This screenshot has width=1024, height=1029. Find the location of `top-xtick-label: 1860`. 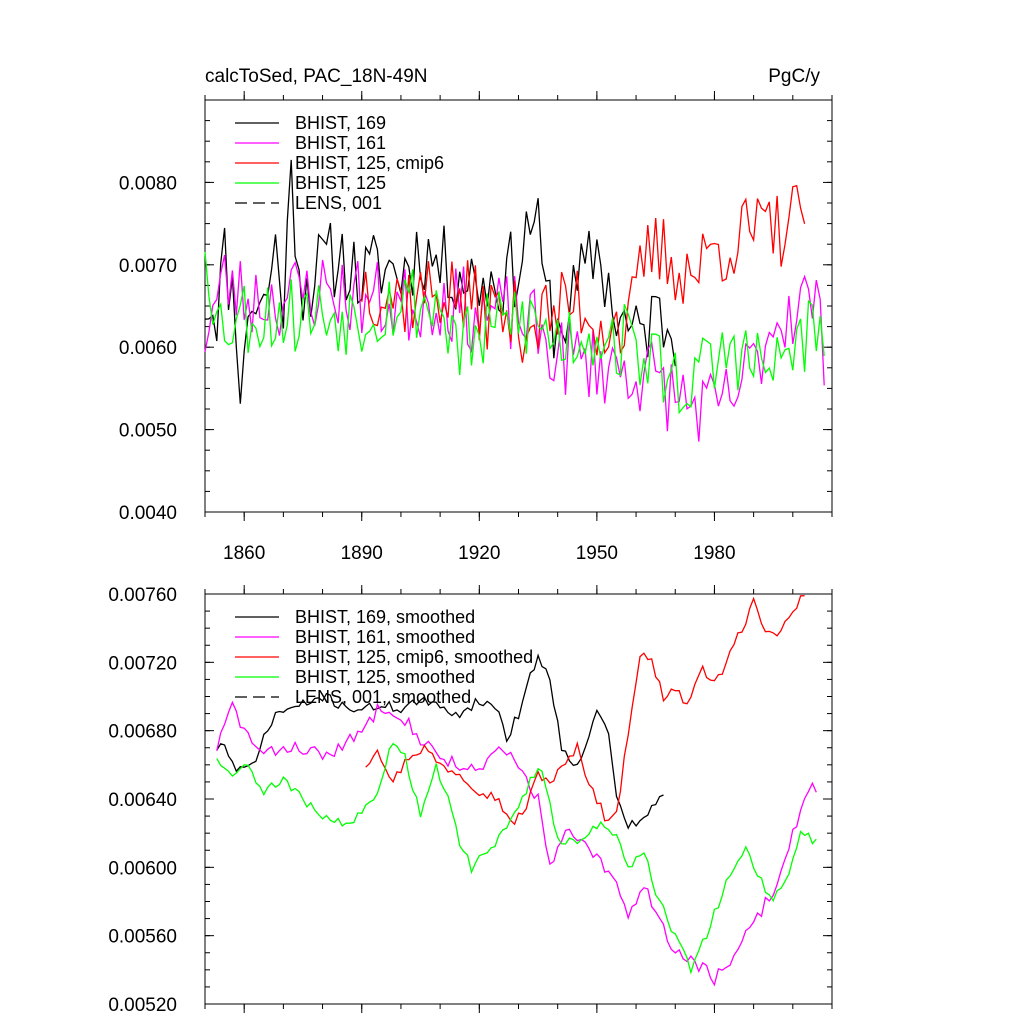

top-xtick-label: 1860 is located at coordinates (244, 553).